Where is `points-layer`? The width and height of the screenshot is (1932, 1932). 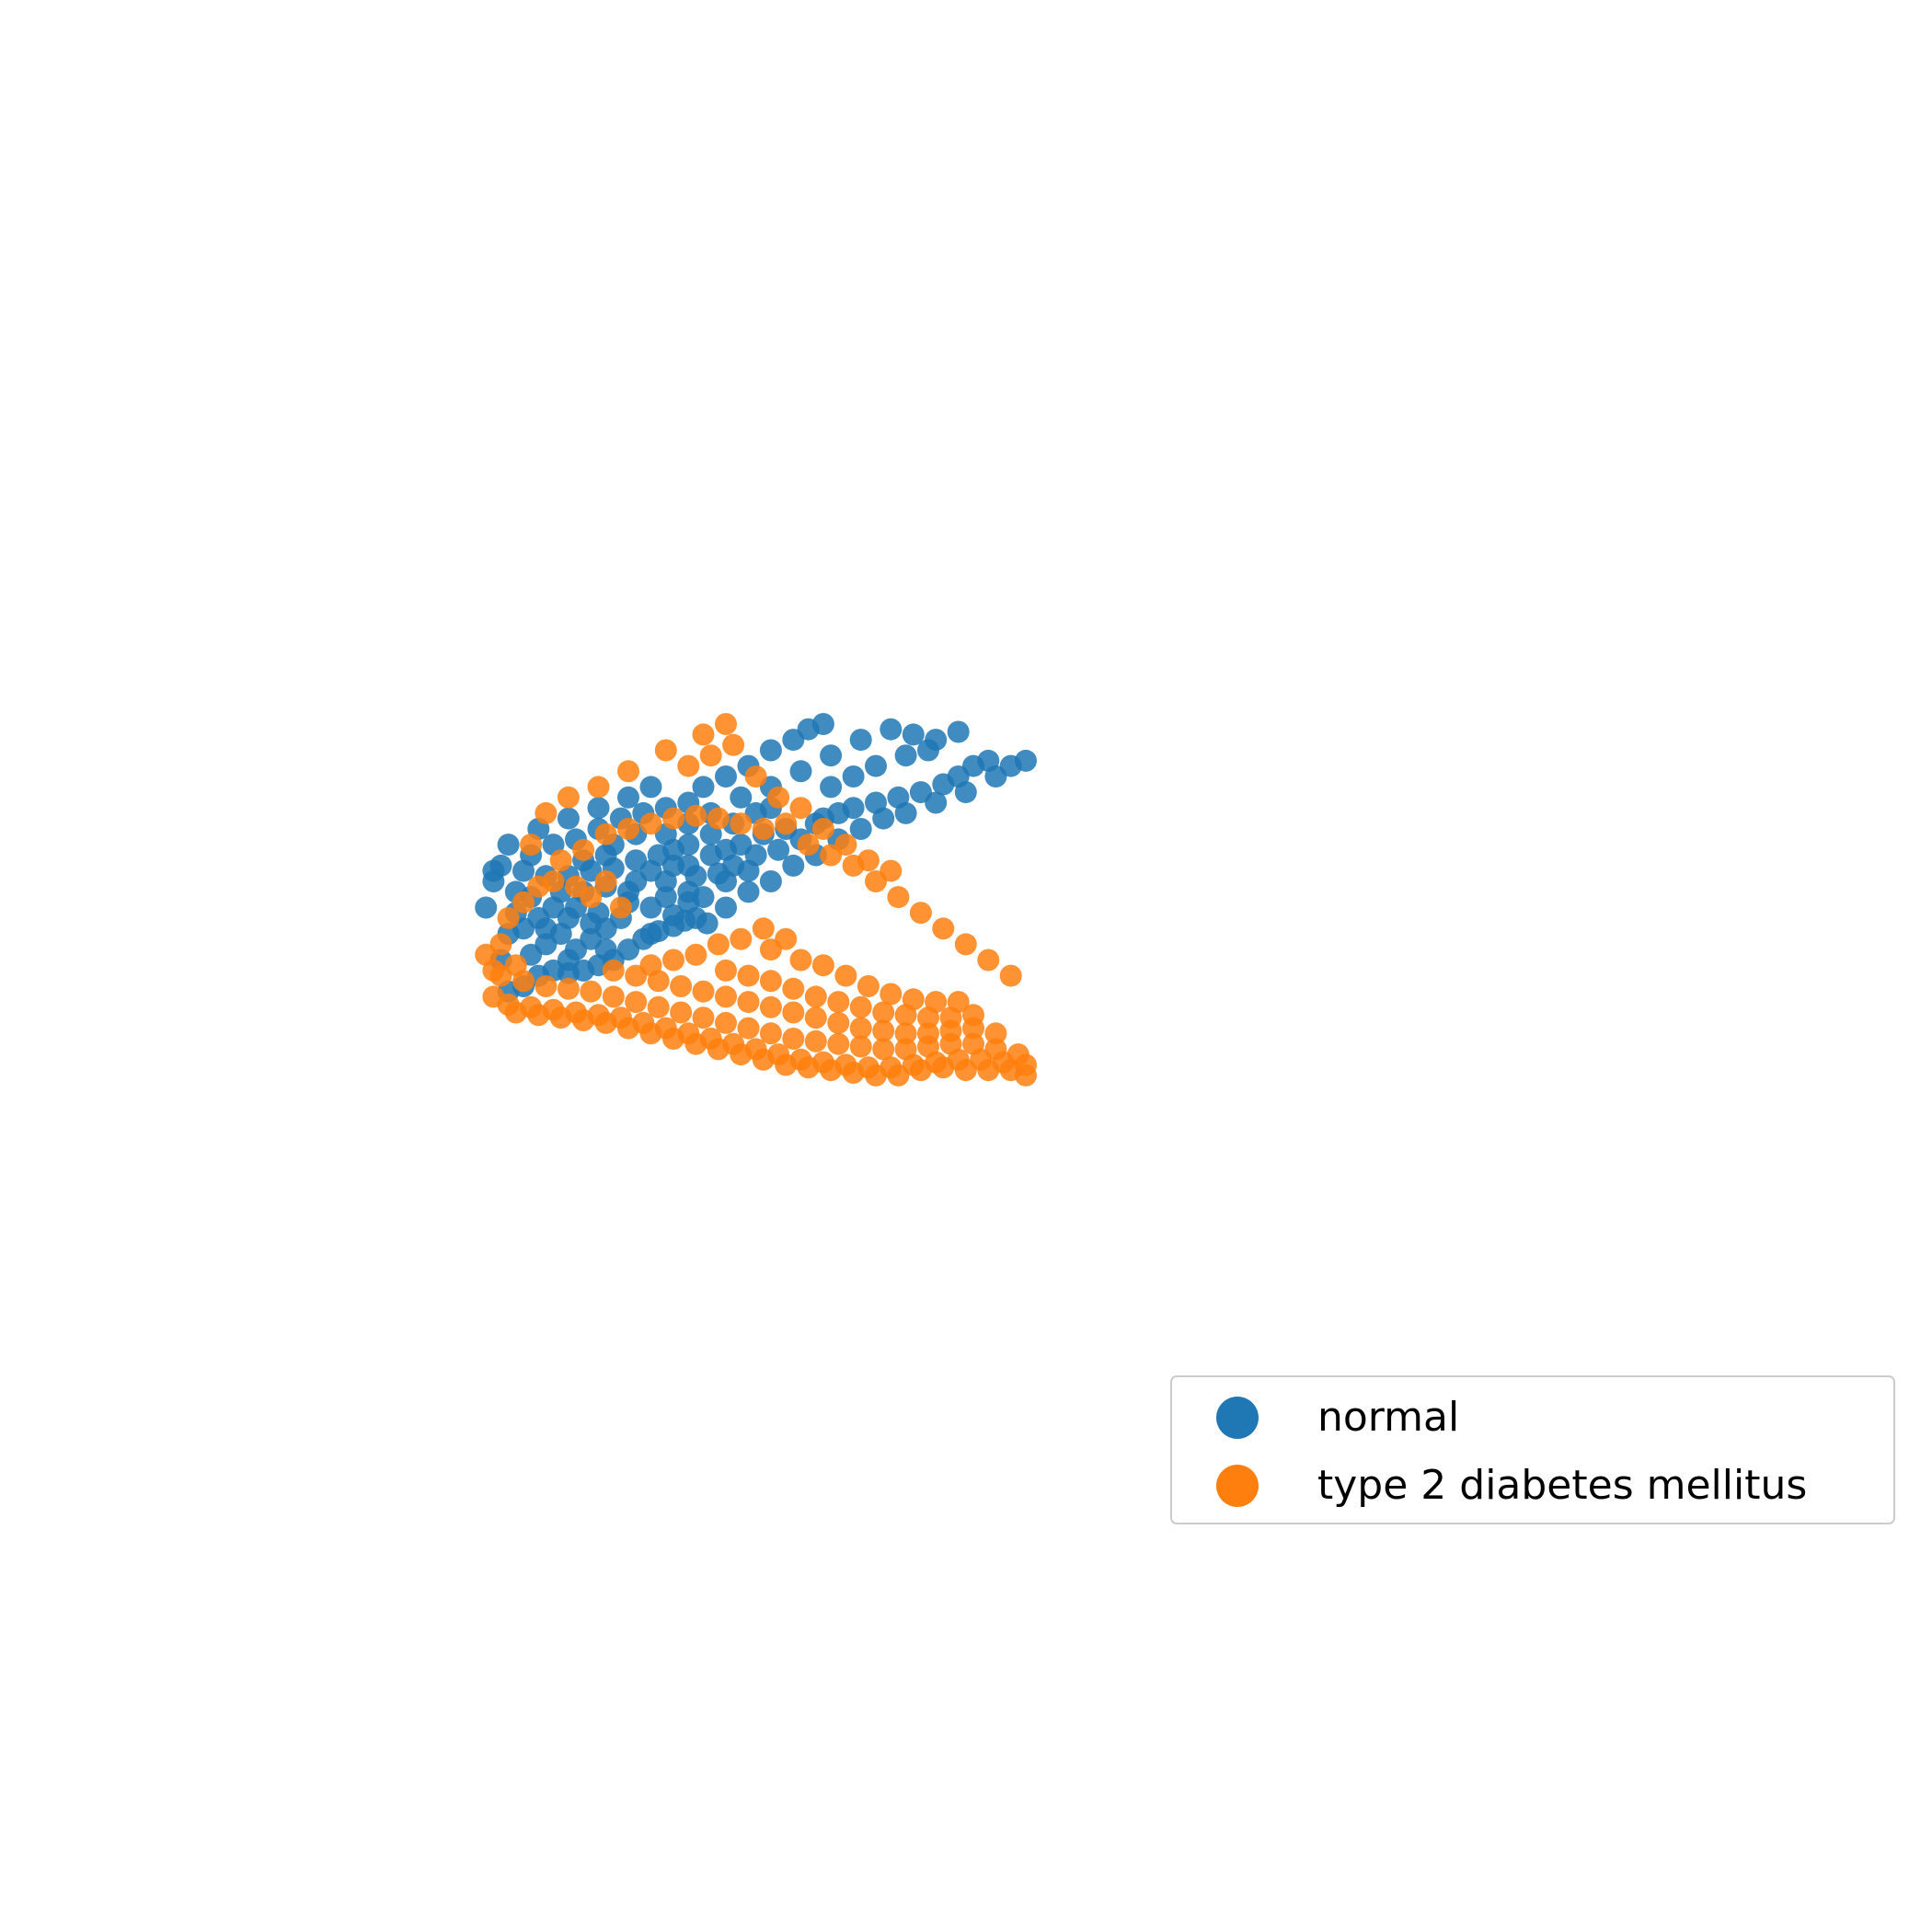
points-layer is located at coordinates (756, 900).